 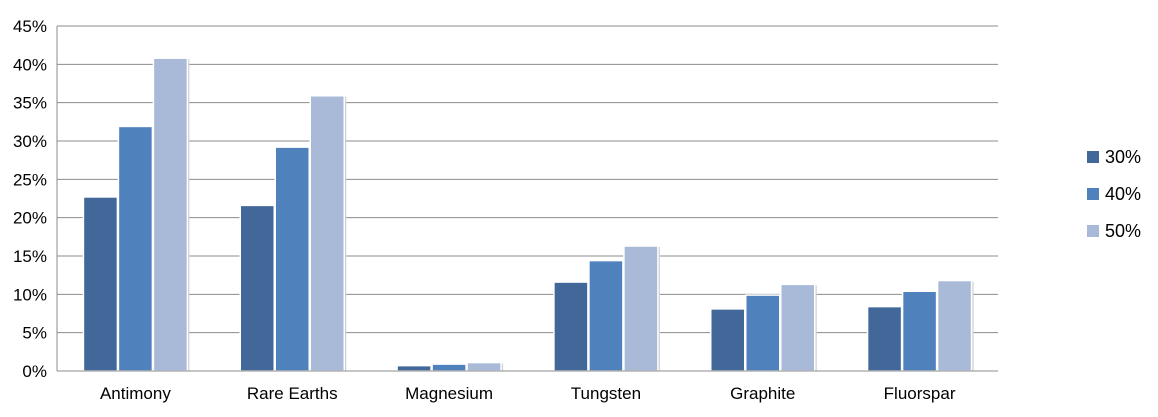 What do you see at coordinates (449, 393) in the screenshot?
I see `x-tick-label: Magnesium` at bounding box center [449, 393].